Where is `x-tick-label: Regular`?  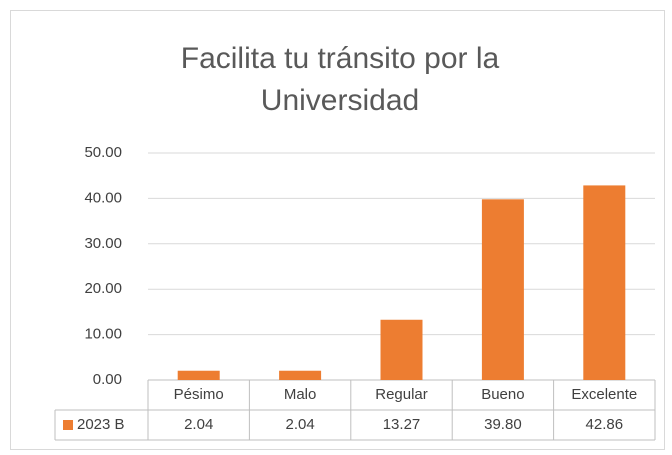
x-tick-label: Regular is located at coordinates (401, 394).